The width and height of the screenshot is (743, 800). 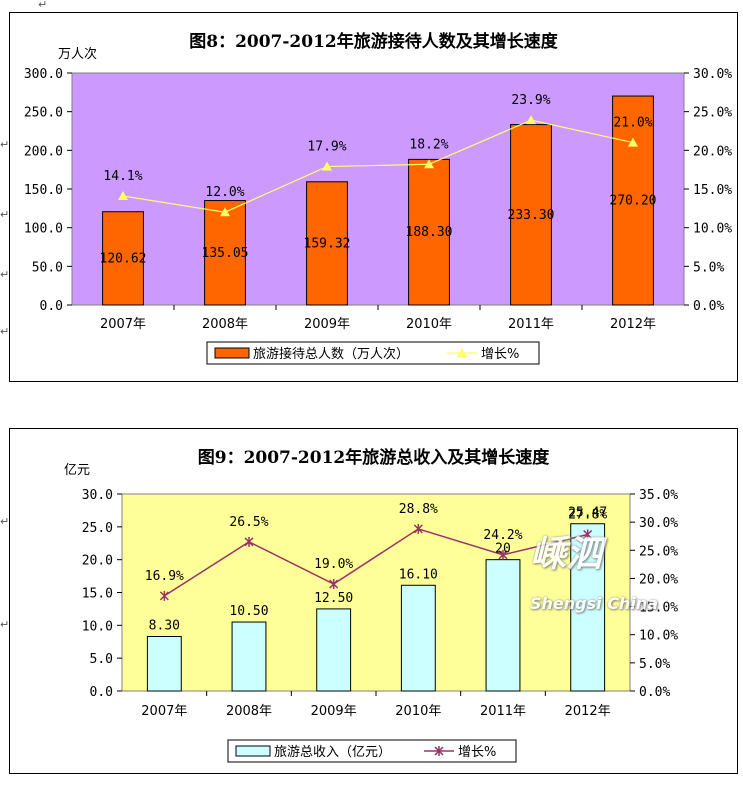 I want to click on chart2-left-tick-label: 20.0, so click(x=97, y=561).